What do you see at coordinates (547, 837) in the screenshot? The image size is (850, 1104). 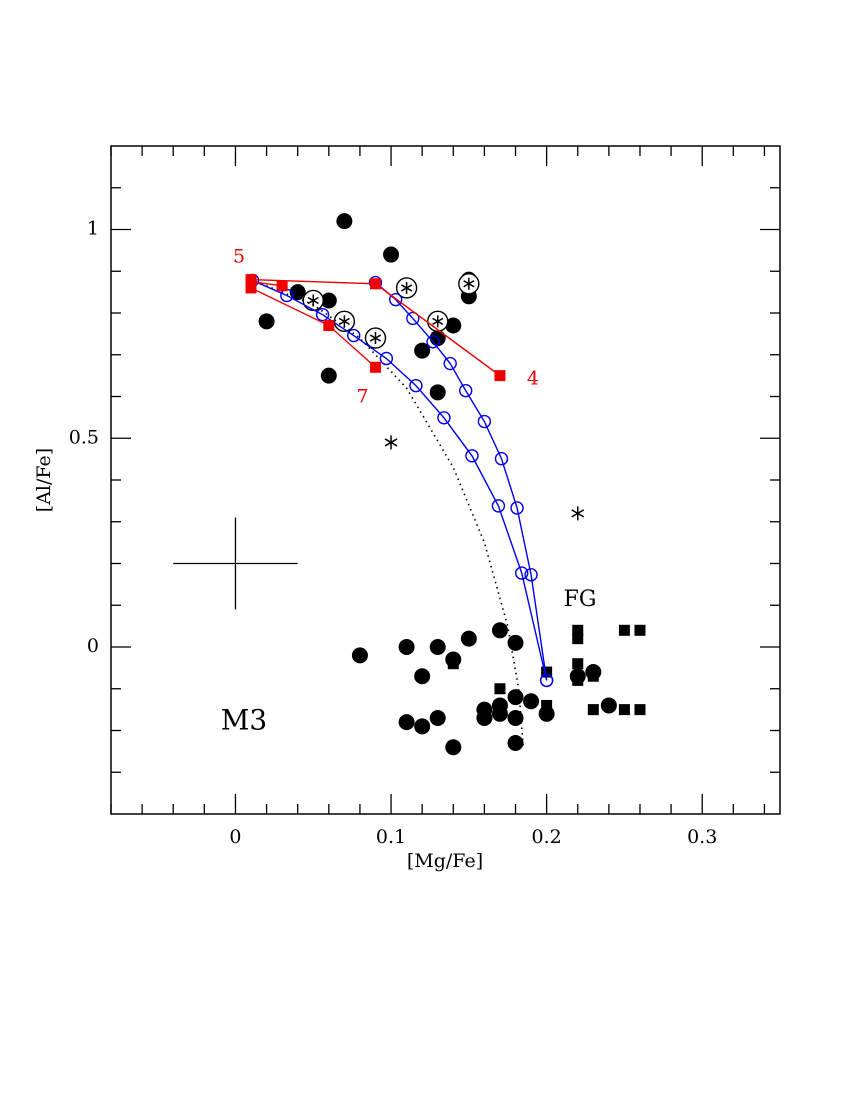 I see `x-tick-label: 0.2` at bounding box center [547, 837].